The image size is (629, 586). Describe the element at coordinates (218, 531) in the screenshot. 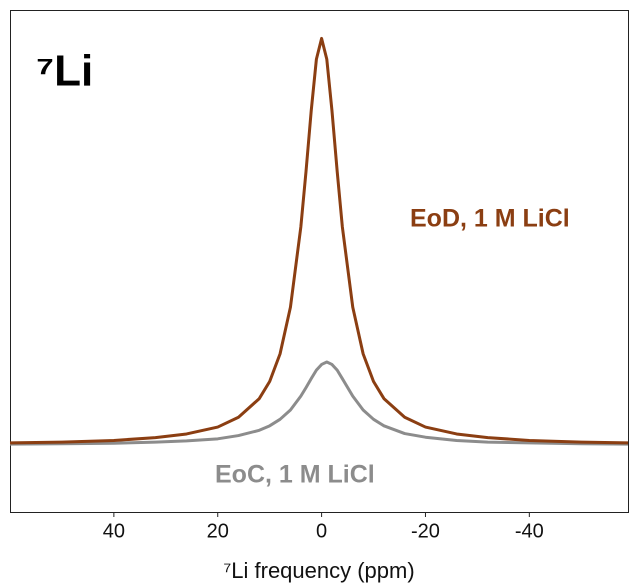

I see `x-tick-label: 20` at that location.